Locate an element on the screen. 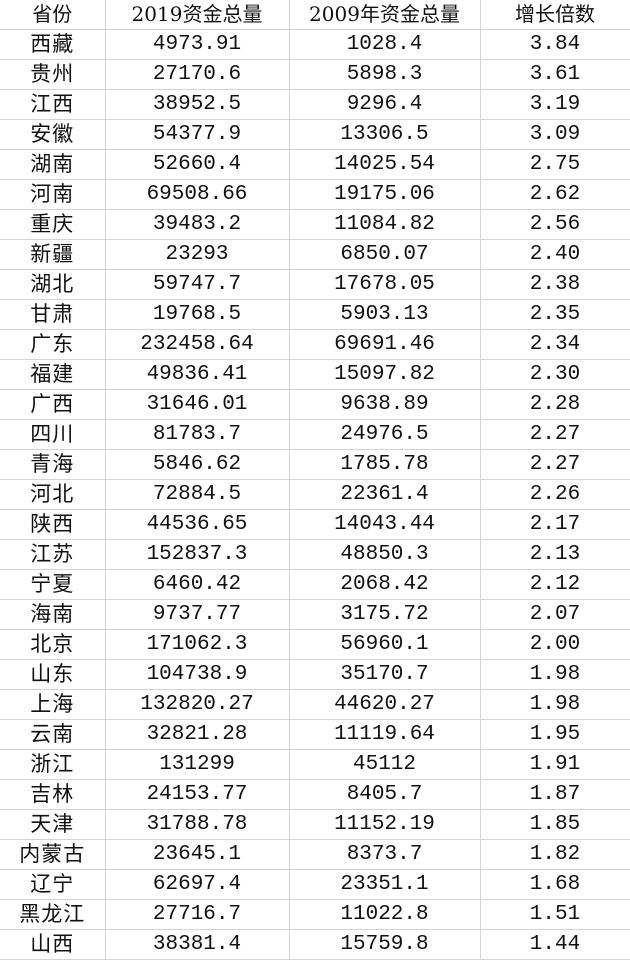 The width and height of the screenshot is (630, 962). table-row: 福建 49836.41 15097.82 2.30 is located at coordinates (315, 374).